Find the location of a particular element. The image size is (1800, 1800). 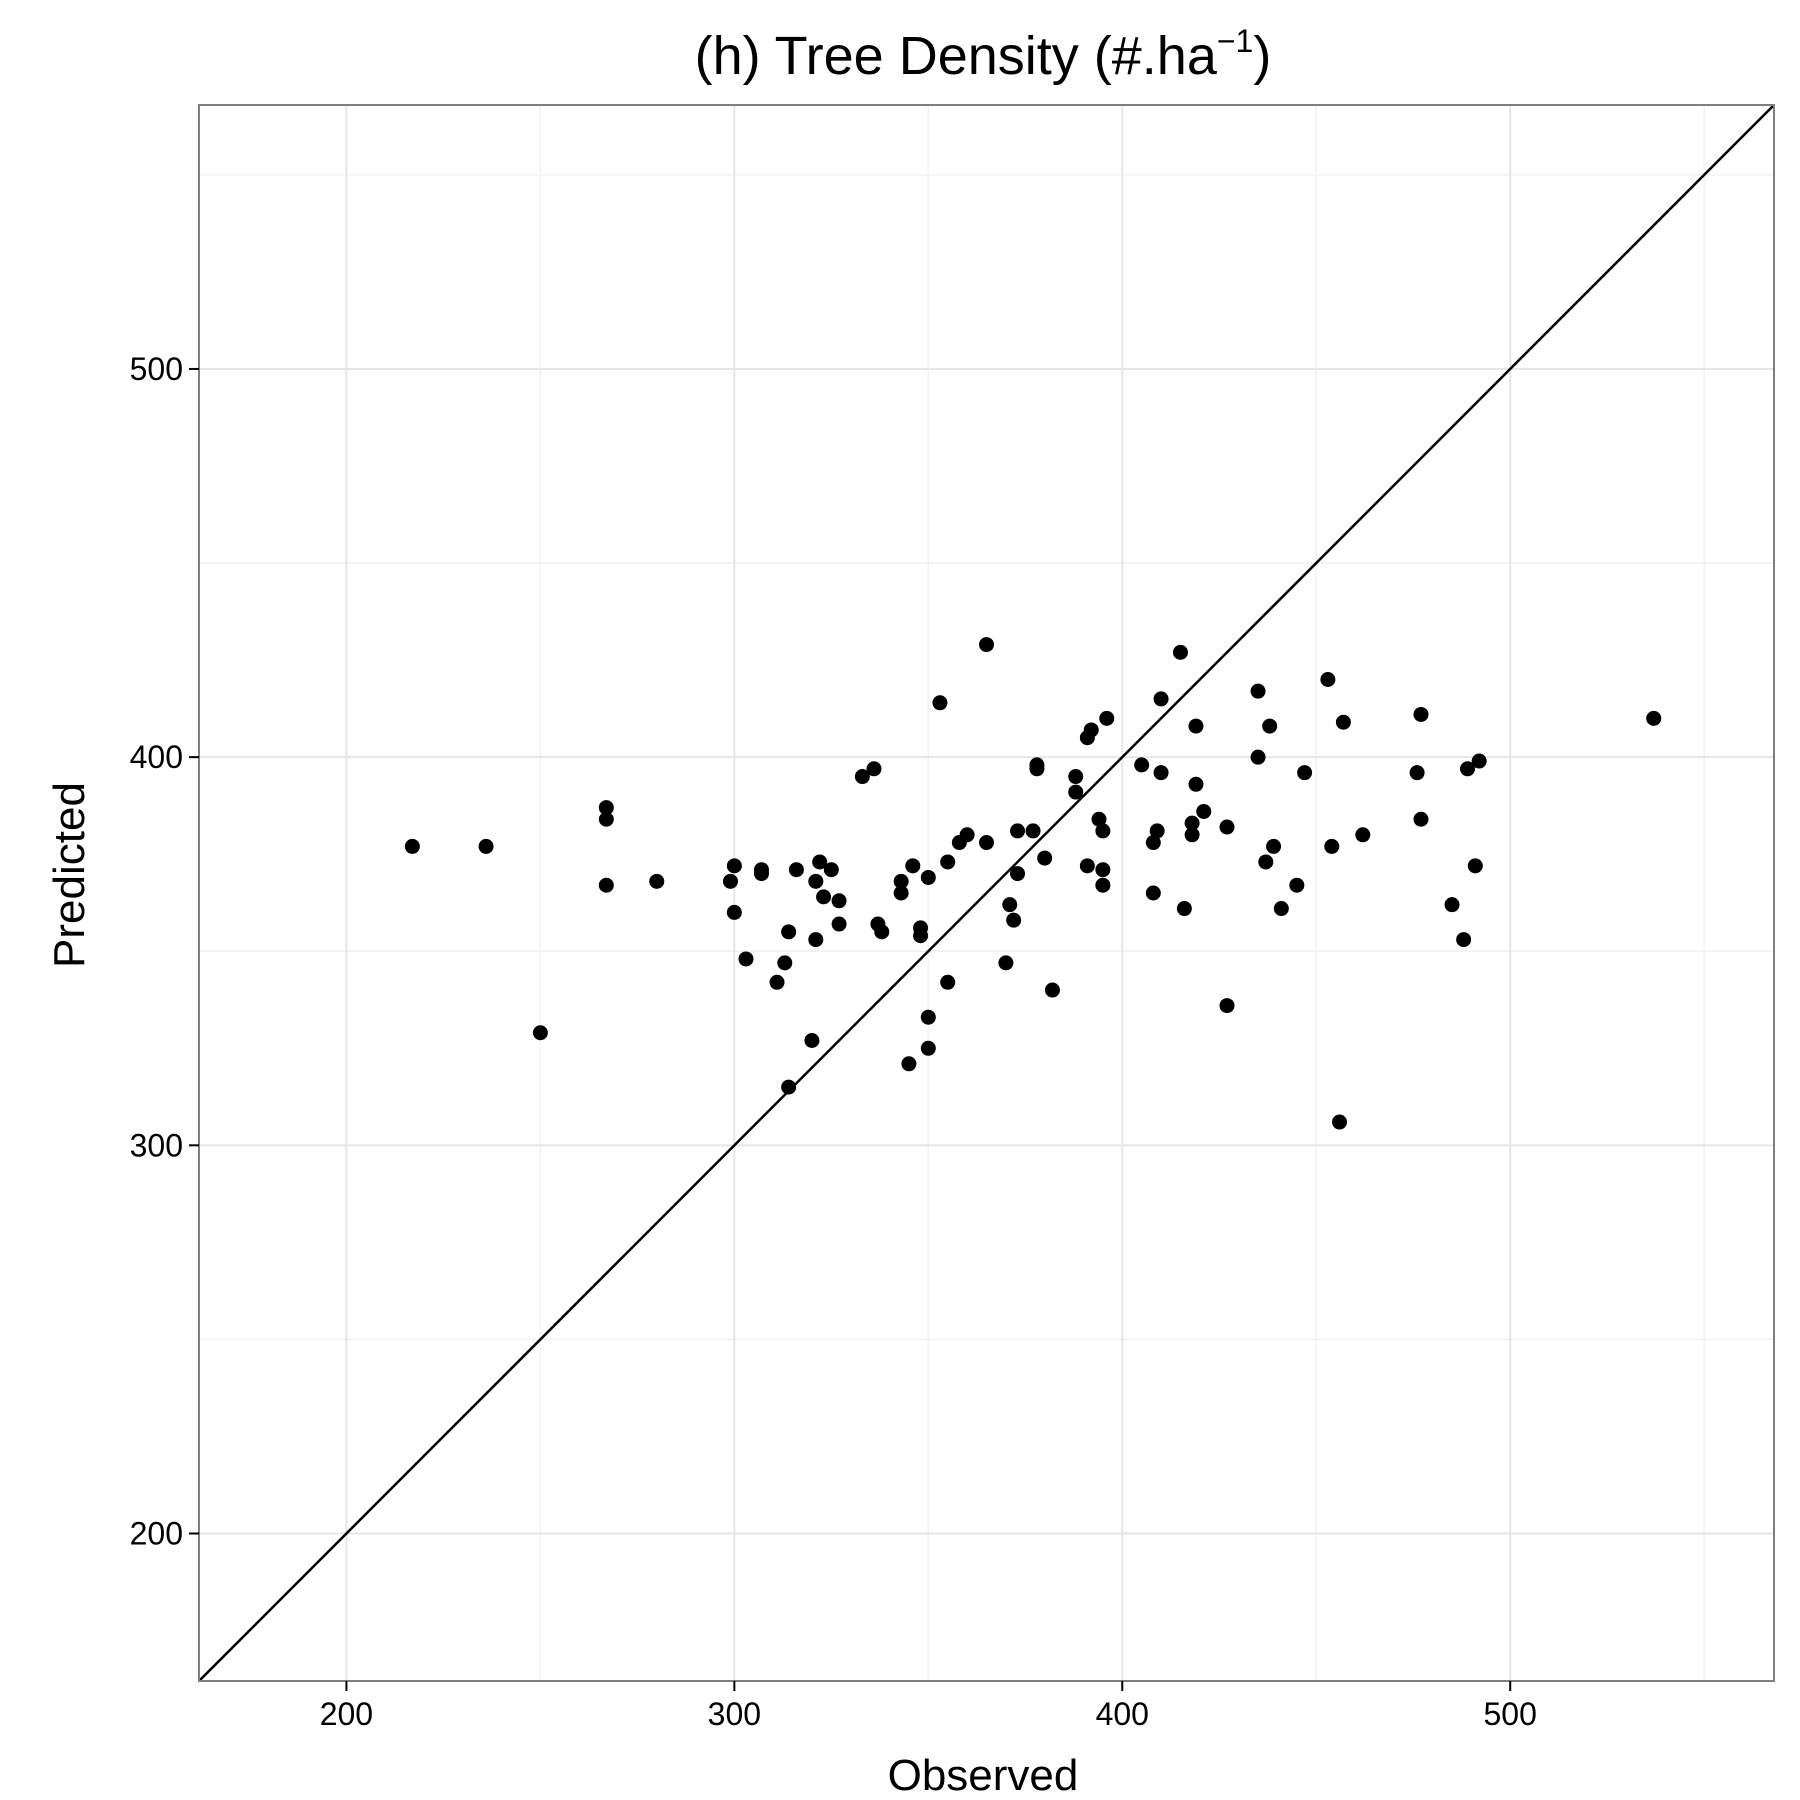

x-axis-title: Observed is located at coordinates (983, 1775).